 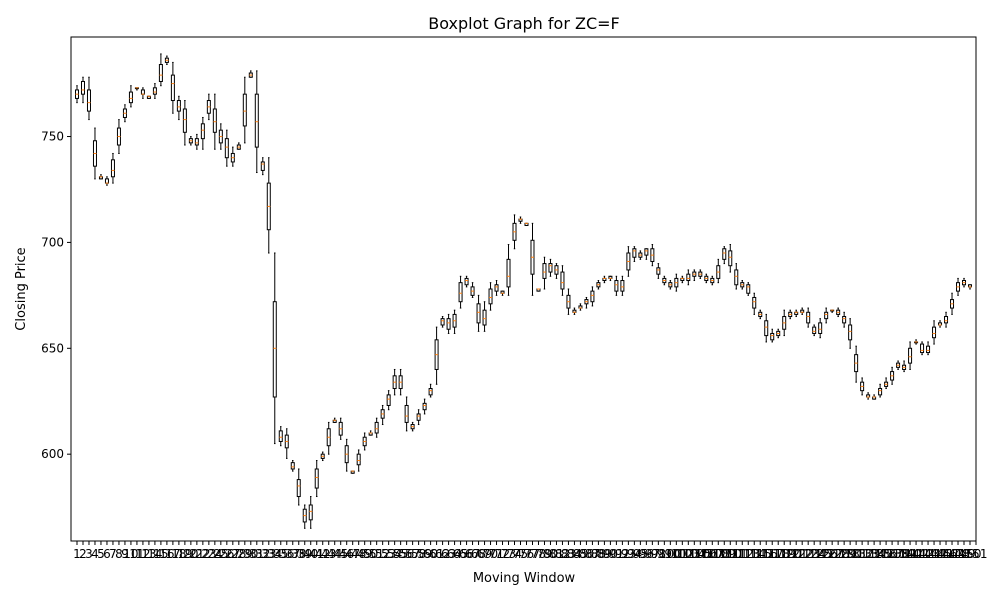 I want to click on x-tick-label: 143, so click(x=928, y=554).